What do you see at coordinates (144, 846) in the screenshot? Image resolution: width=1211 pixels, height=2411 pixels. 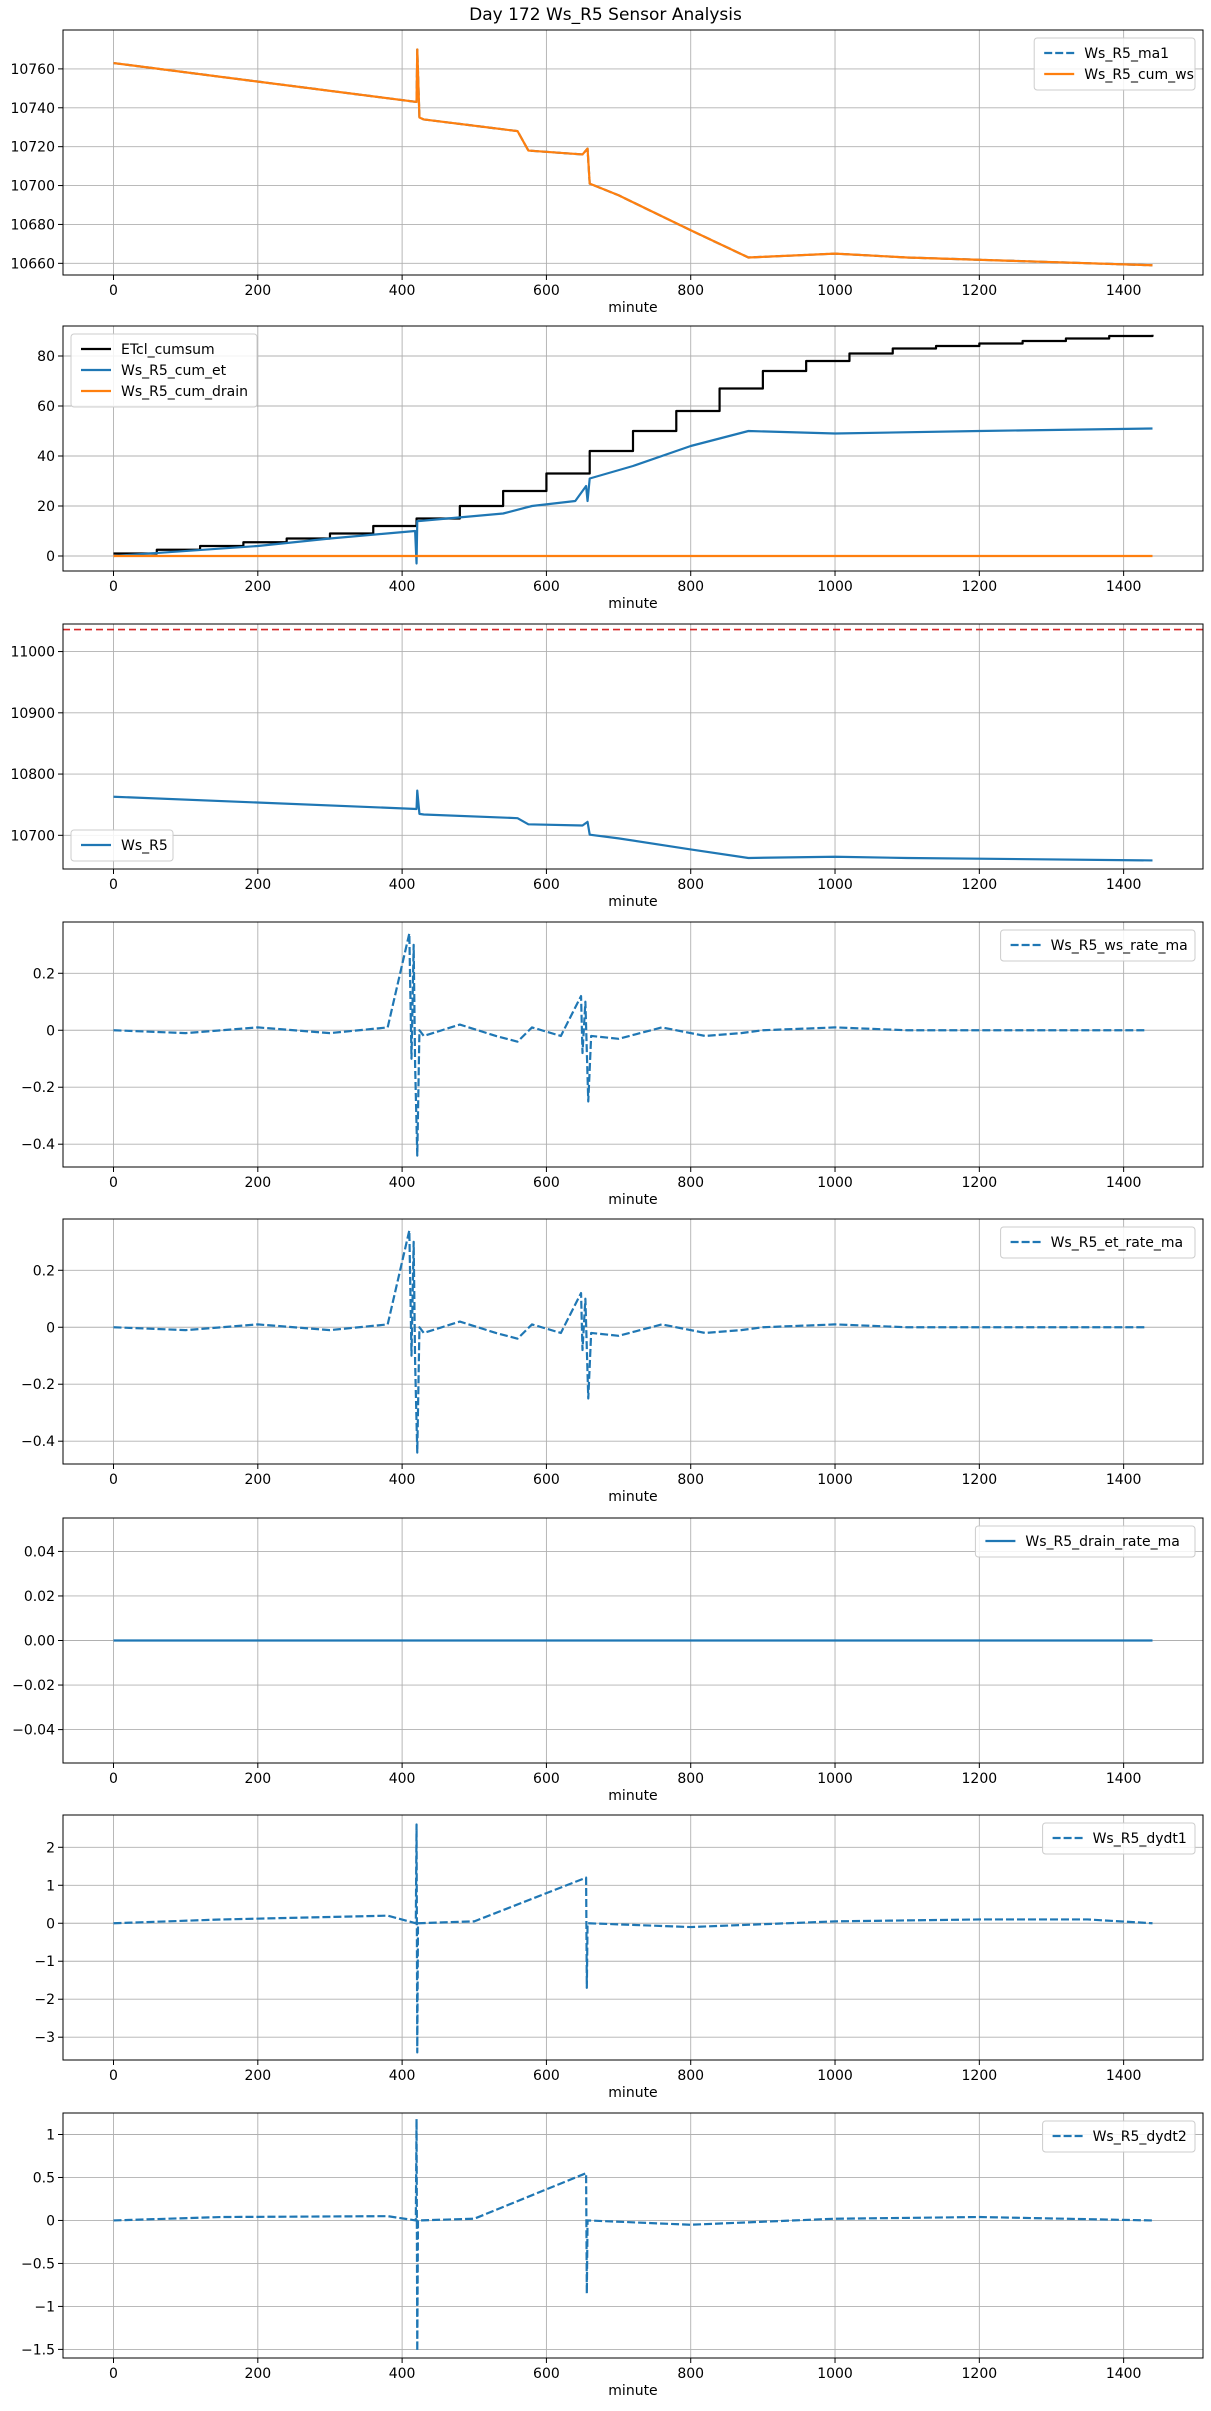 I see `legend-label: Ws_R5` at bounding box center [144, 846].